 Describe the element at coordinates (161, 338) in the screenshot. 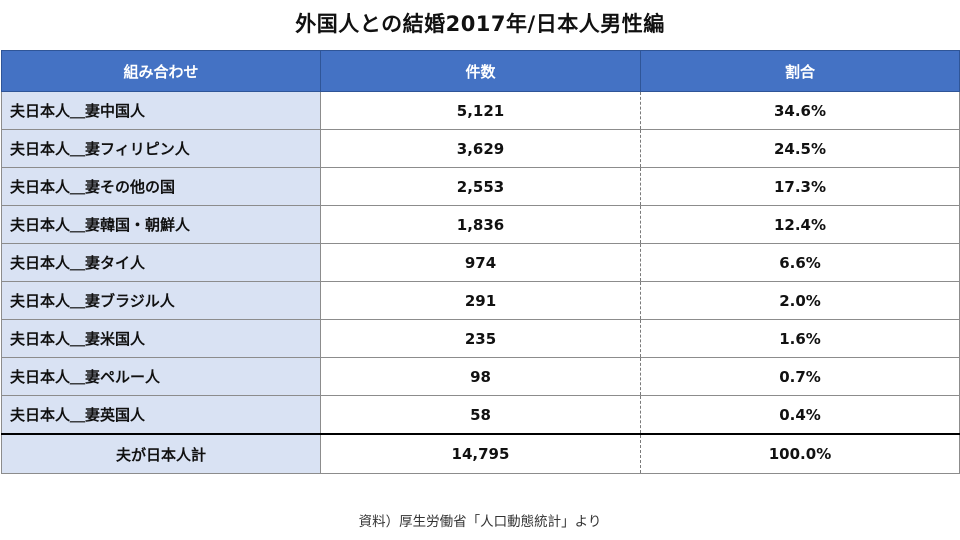

I see `combination-cell: 夫日本人＿妻米国人` at that location.